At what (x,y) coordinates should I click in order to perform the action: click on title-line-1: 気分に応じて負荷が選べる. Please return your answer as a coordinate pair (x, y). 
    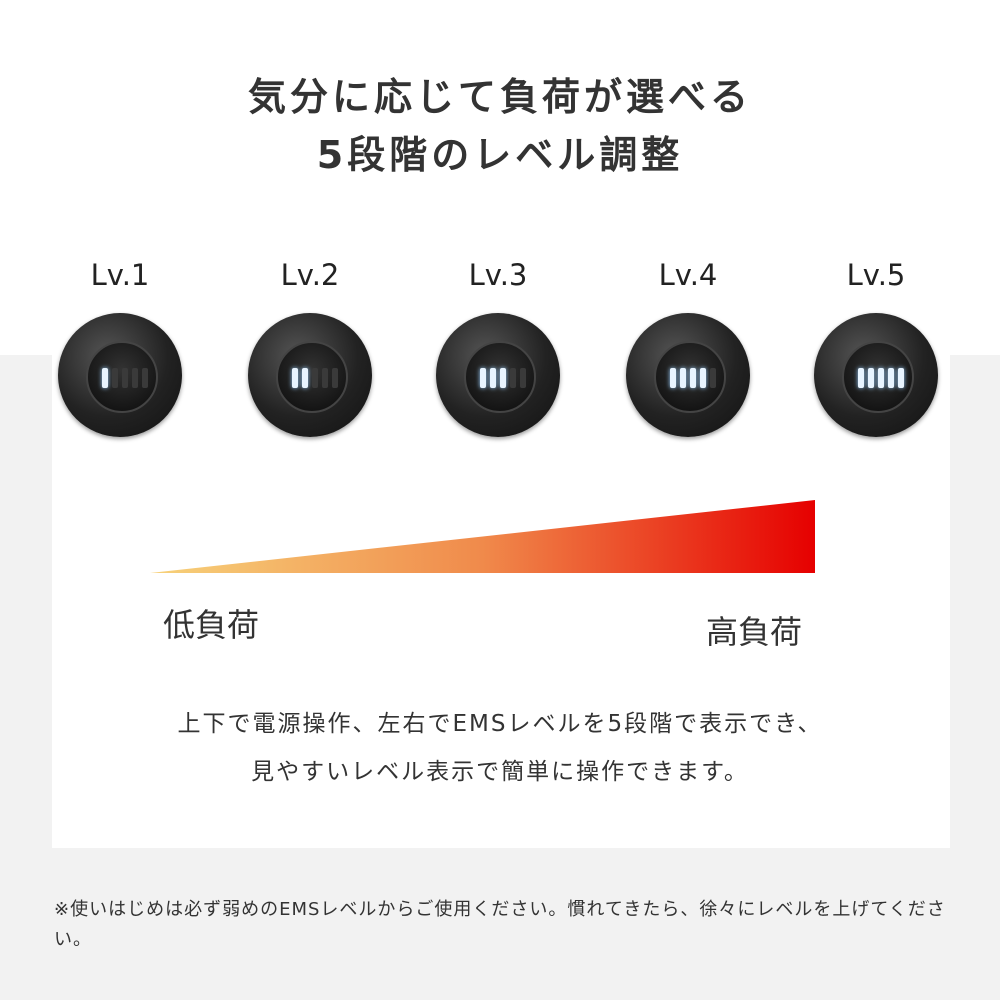
    Looking at the image, I should click on (499, 97).